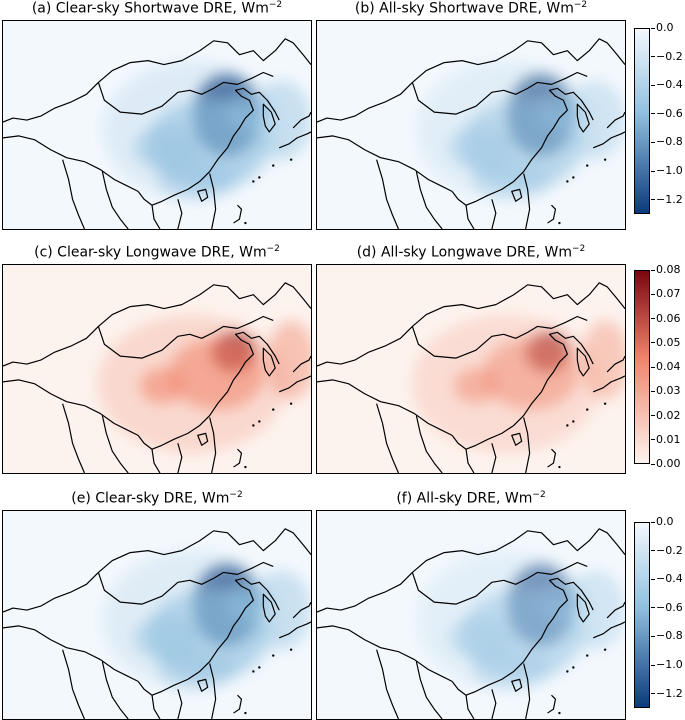 This screenshot has height=720, width=685. I want to click on map-svg-e, so click(157, 615).